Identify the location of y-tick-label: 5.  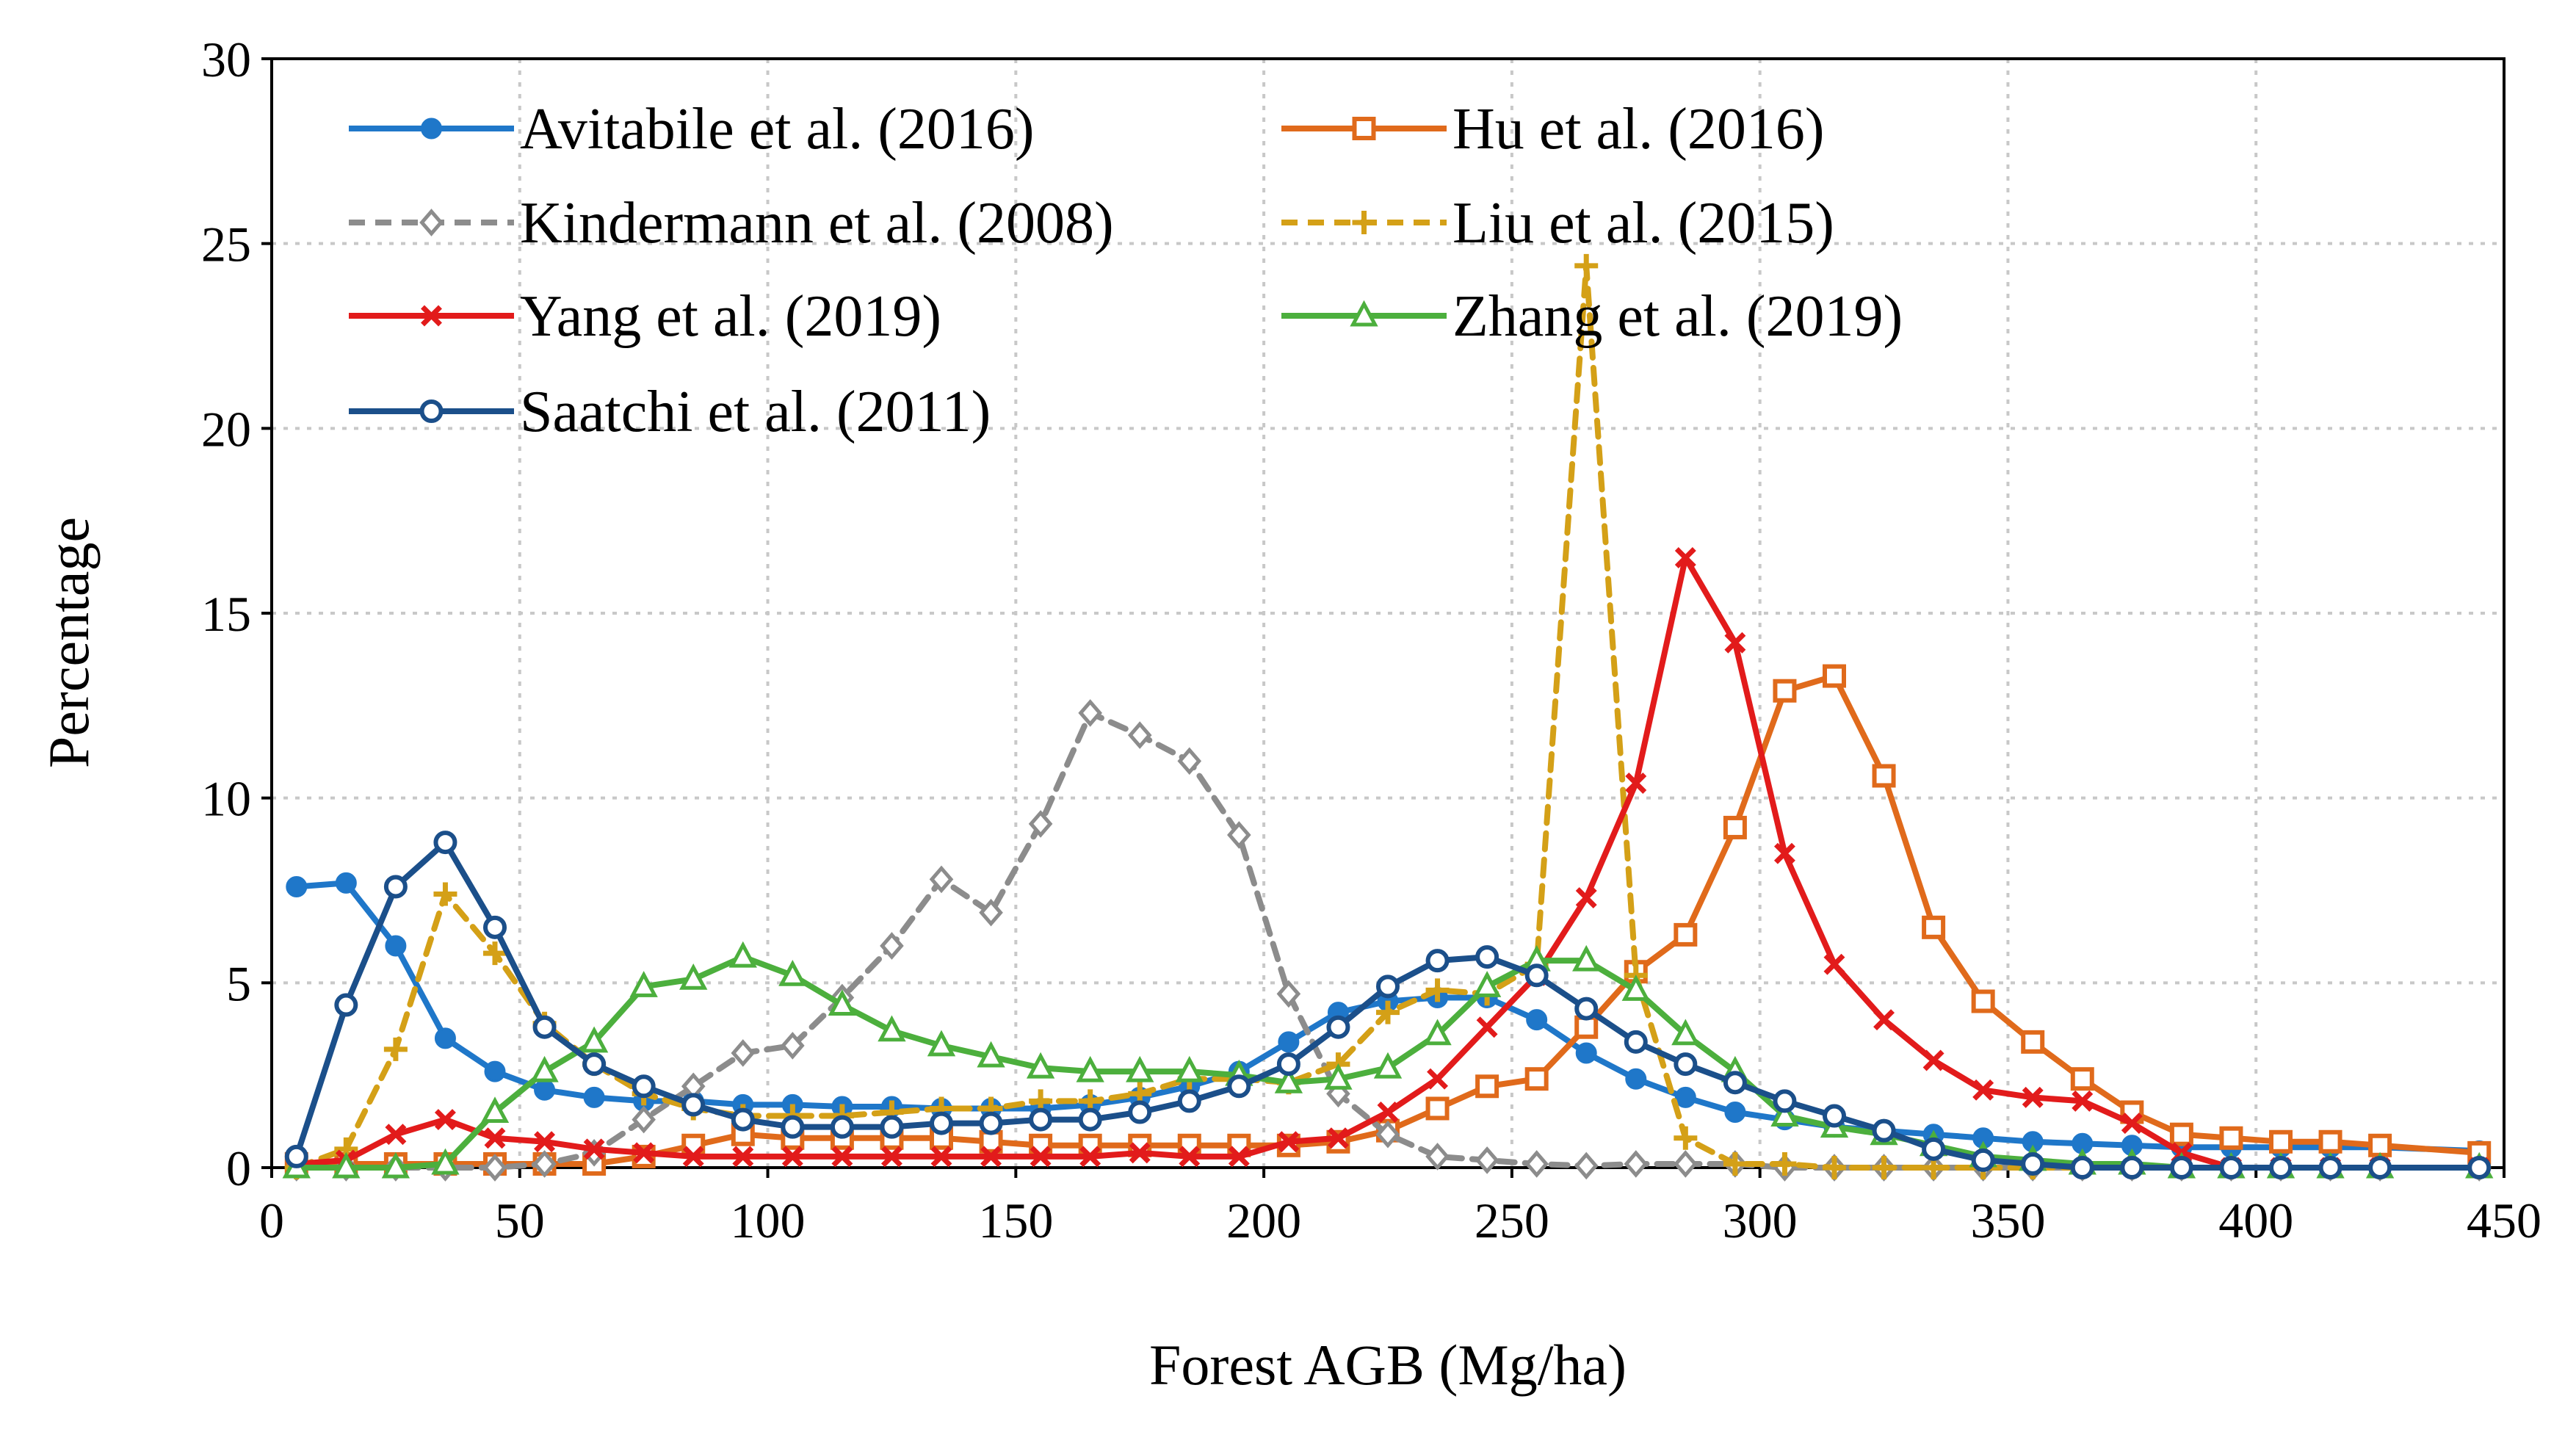
(238, 983).